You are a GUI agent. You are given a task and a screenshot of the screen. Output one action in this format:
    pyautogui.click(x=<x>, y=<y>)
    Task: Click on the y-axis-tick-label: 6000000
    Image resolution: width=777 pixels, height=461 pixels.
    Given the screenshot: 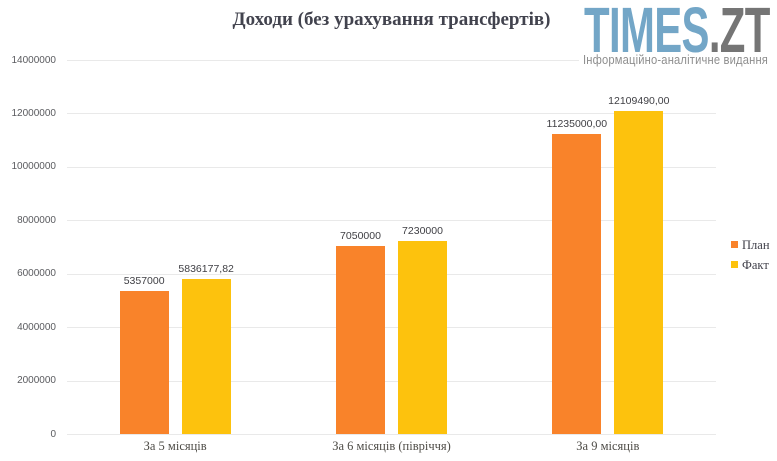 What is the action you would take?
    pyautogui.click(x=36, y=274)
    